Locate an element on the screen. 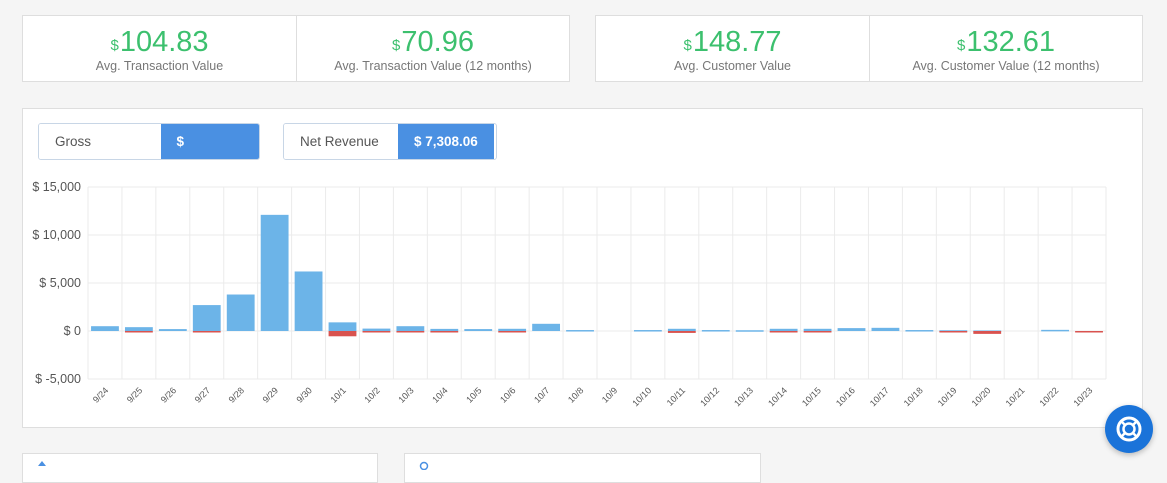  x-tick-label: 9/30 is located at coordinates (304, 394).